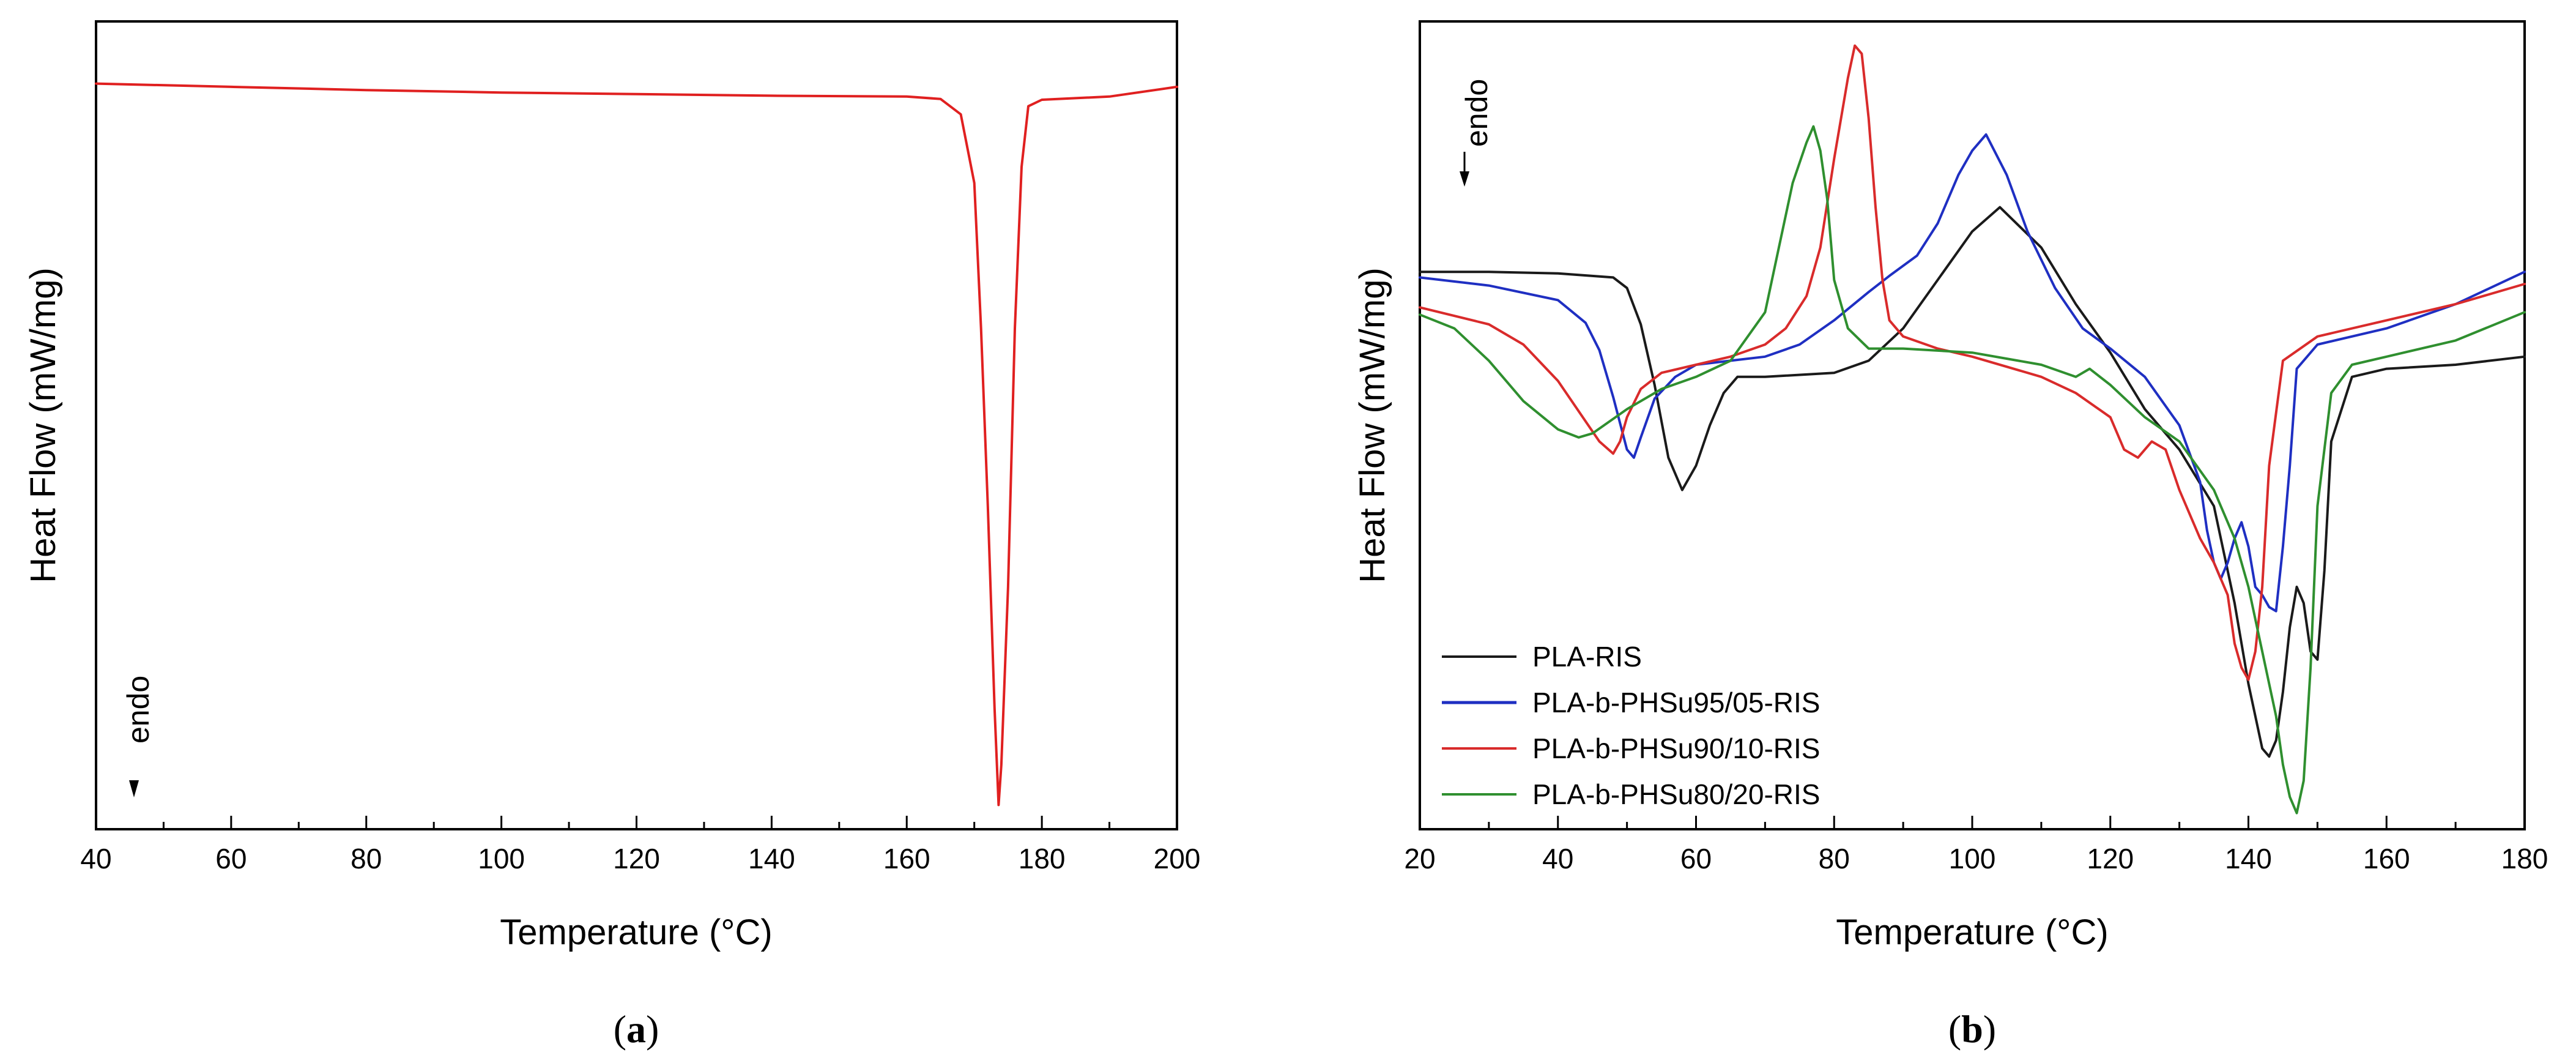 This screenshot has width=2576, height=1063. I want to click on panel-a-x-tick-label: 100, so click(501, 859).